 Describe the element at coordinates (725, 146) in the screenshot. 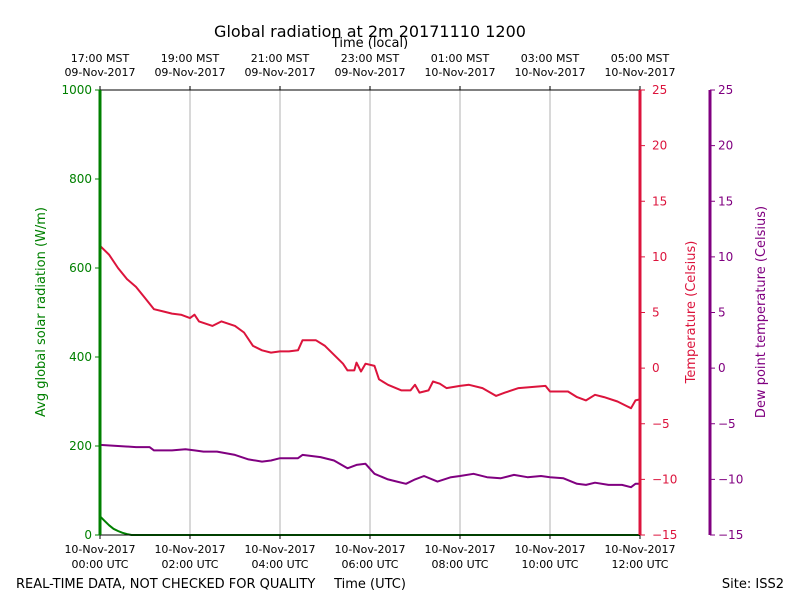

I see `dewpoint-y-tick-label: 20` at that location.